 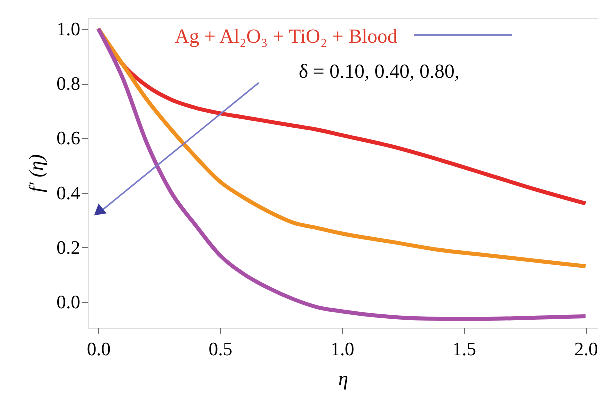 I want to click on y-tick-label: 0.0, so click(x=68, y=303).